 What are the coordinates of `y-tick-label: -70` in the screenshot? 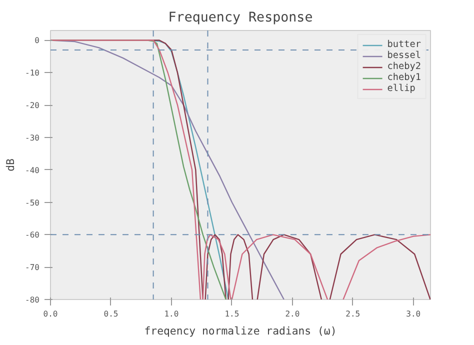 It's located at (32, 267).